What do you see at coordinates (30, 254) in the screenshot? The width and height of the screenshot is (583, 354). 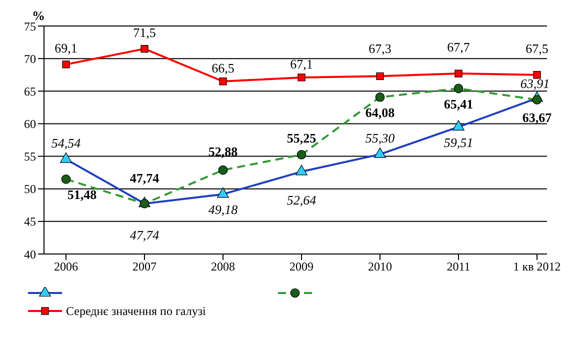 I see `y-tick-label: 40` at bounding box center [30, 254].